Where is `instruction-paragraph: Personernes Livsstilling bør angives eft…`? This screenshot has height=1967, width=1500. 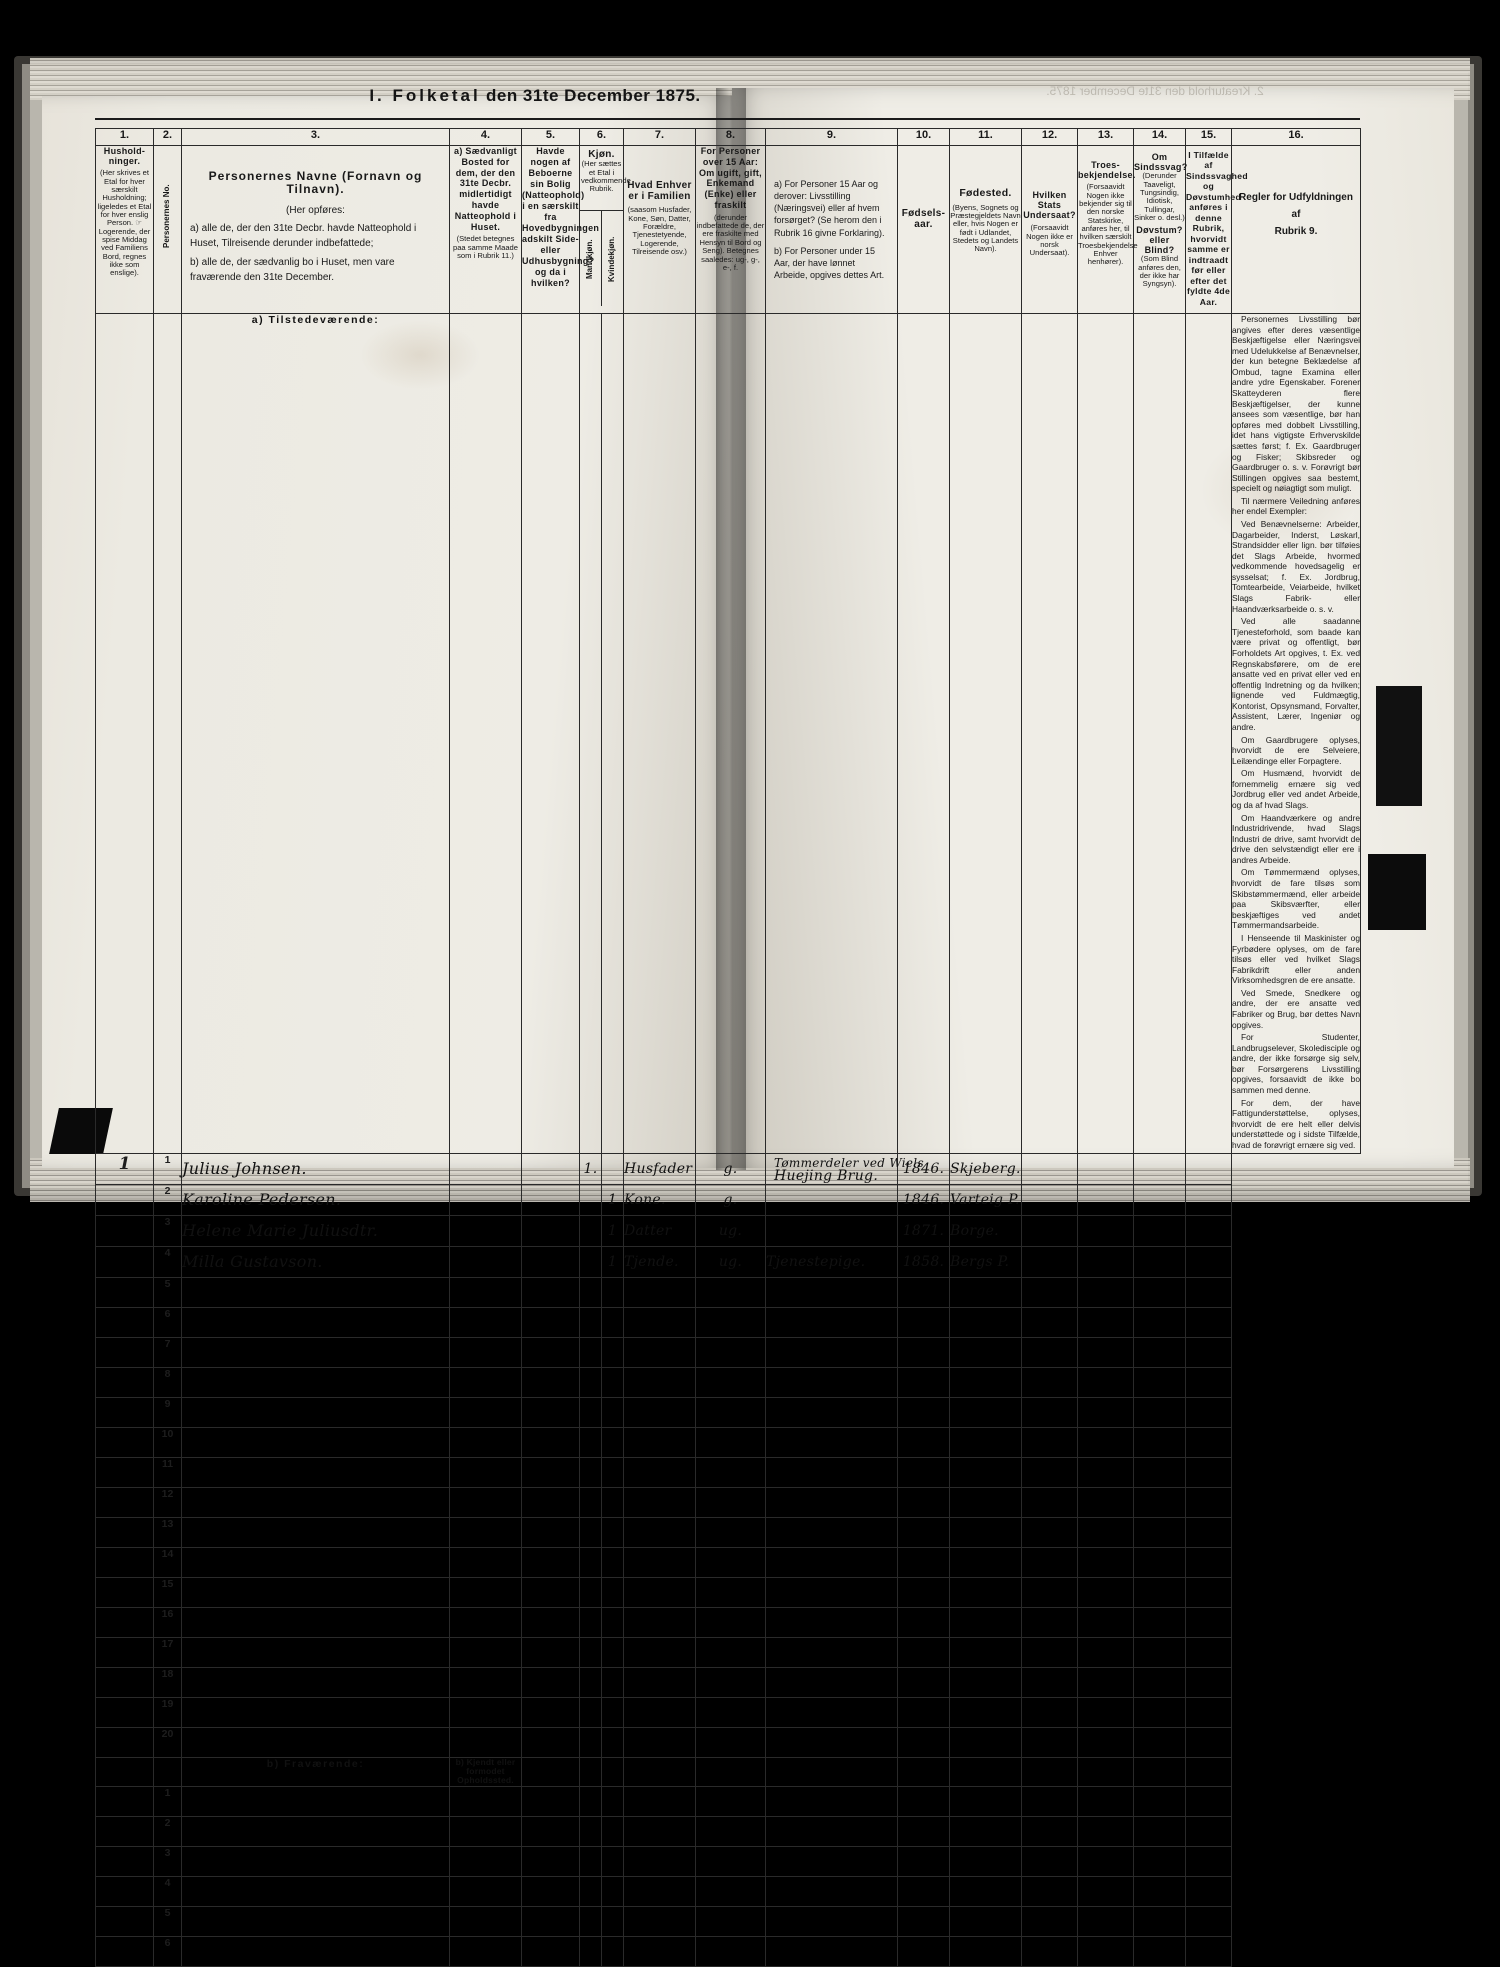 instruction-paragraph: Personernes Livsstilling bør angives eft… is located at coordinates (1296, 404).